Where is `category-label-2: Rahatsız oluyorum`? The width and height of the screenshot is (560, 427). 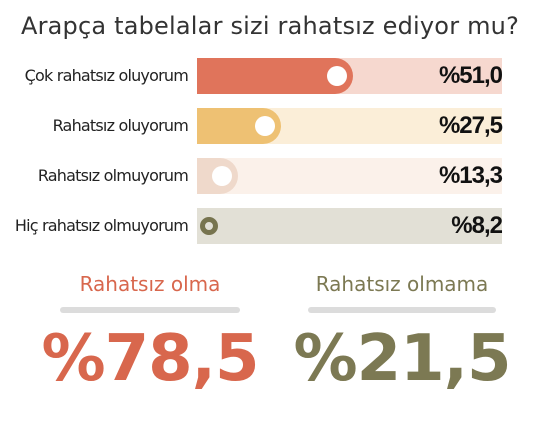
category-label-2: Rahatsız oluyorum is located at coordinates (120, 125).